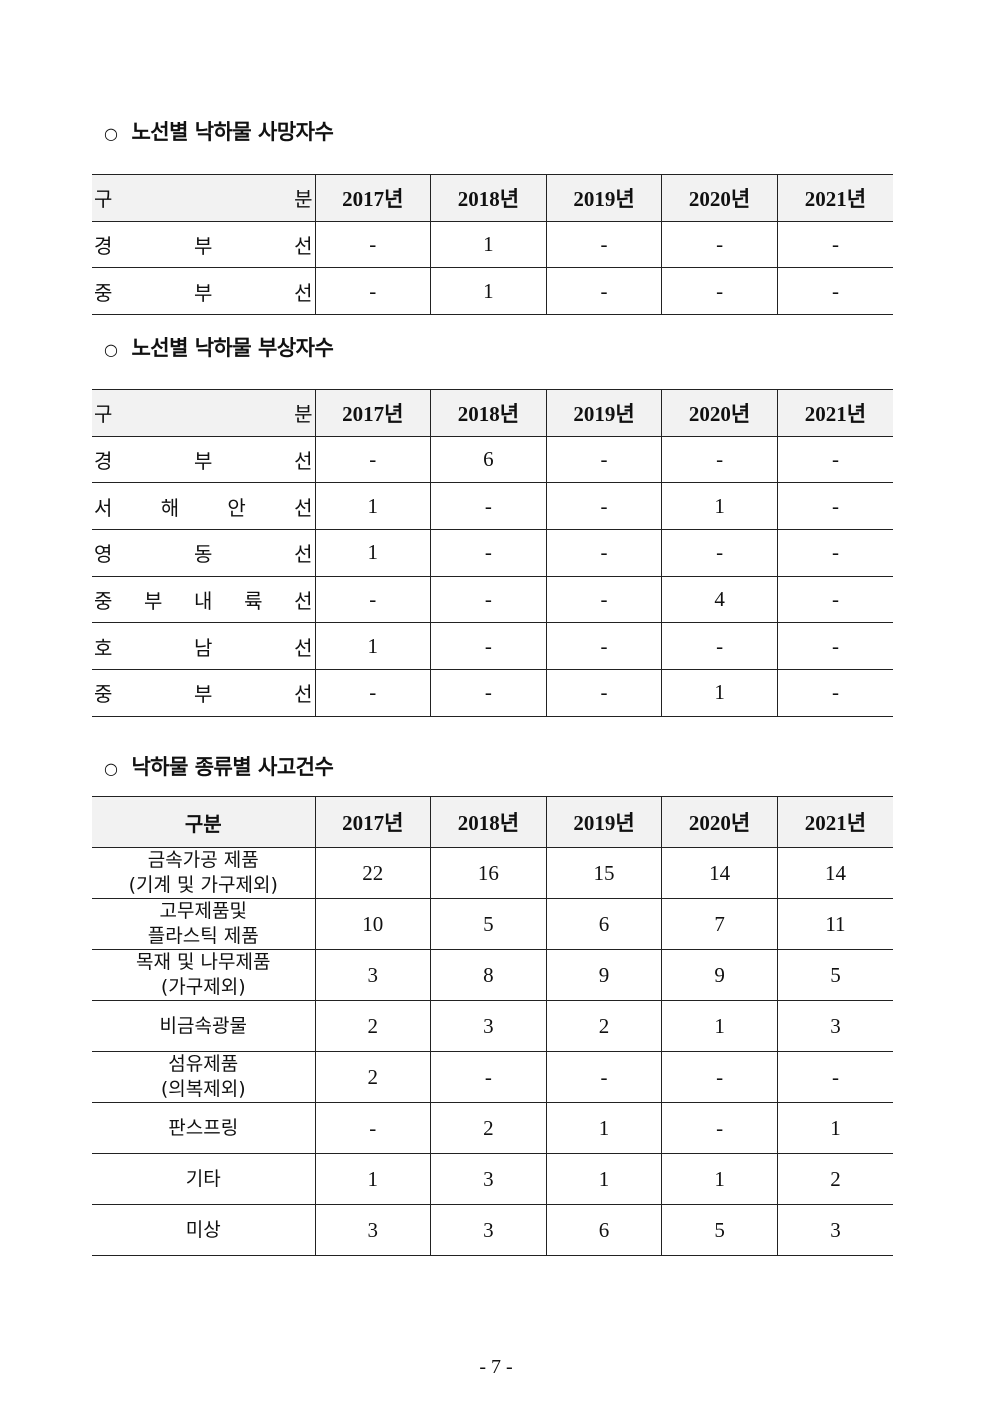  I want to click on heading-text: 노선별 낙하물 사망자수, so click(232, 132).